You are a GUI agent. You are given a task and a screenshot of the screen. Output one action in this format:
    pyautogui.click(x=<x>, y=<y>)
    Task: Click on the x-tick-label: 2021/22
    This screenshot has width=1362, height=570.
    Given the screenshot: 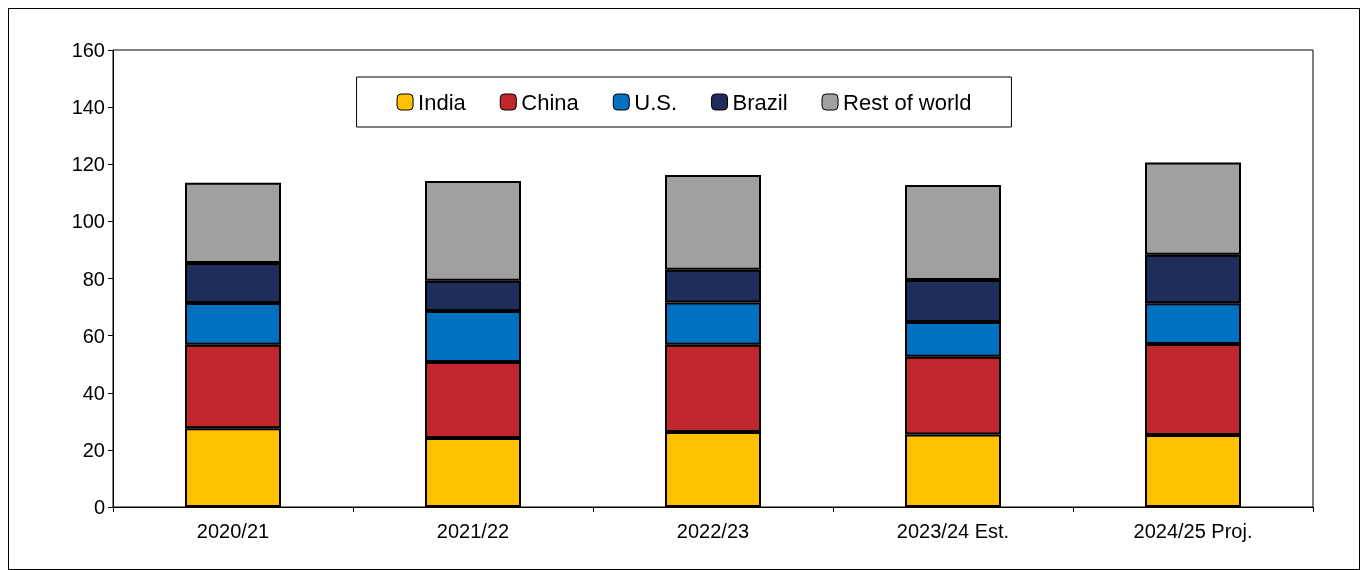 What is the action you would take?
    pyautogui.click(x=473, y=531)
    